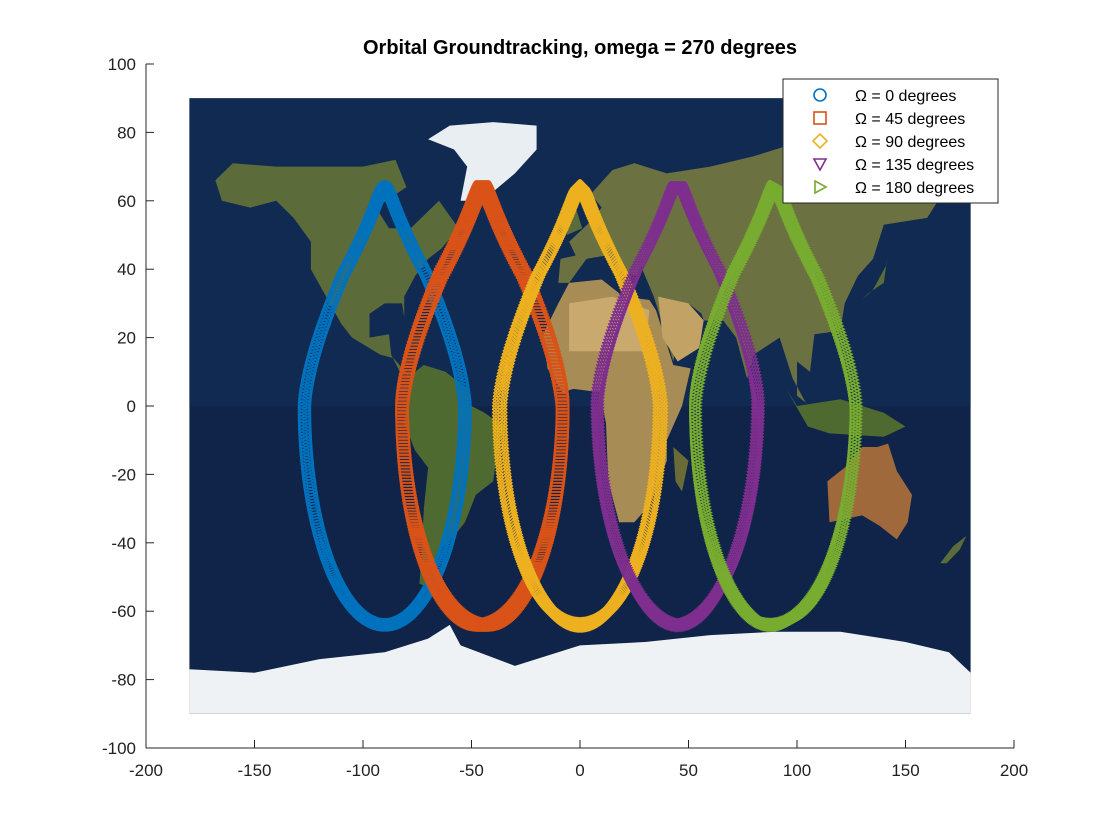  I want to click on y-tick-label: -20, so click(123, 474).